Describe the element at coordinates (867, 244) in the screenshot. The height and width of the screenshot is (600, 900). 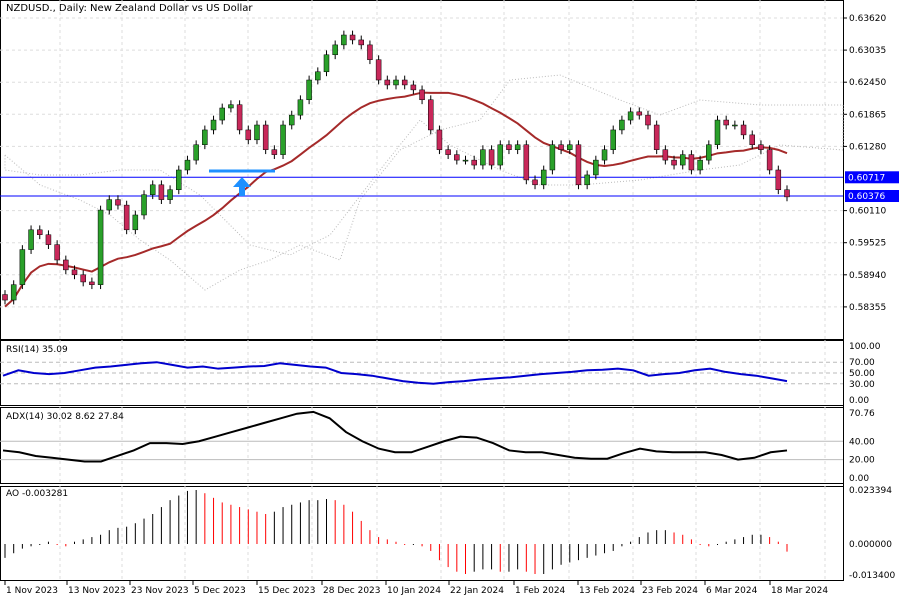
I see `price-tick-label: 0.59525` at that location.